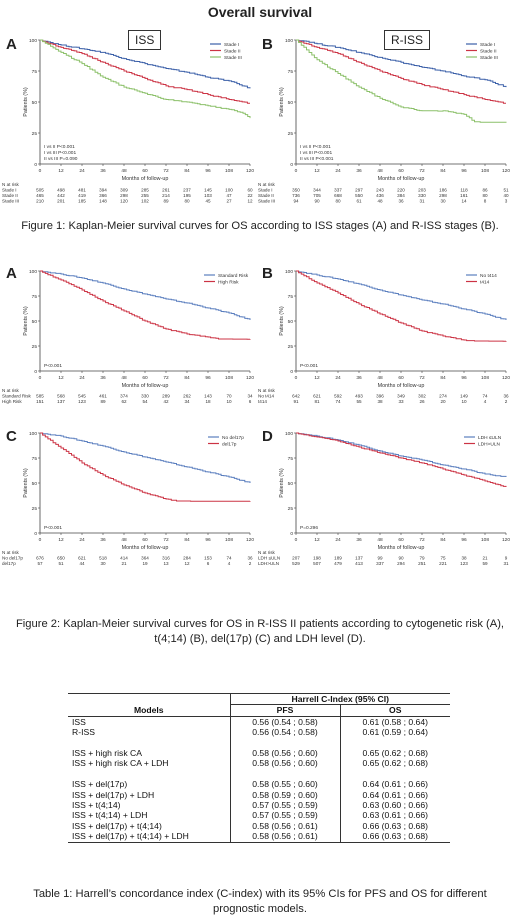 The width and height of the screenshot is (520, 922). Describe the element at coordinates (82, 378) in the screenshot. I see `x-tick-label: 24` at that location.